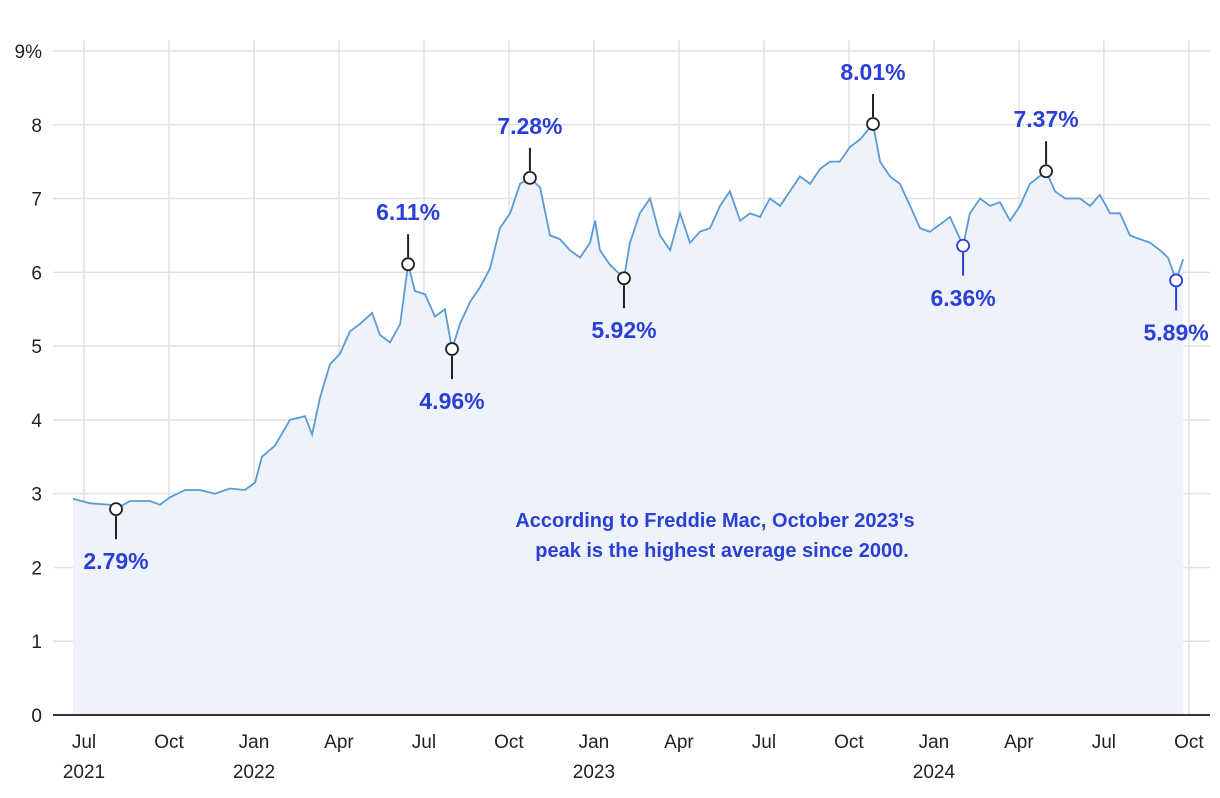 This screenshot has height=798, width=1220. I want to click on y-tick-label: 0, so click(36, 716).